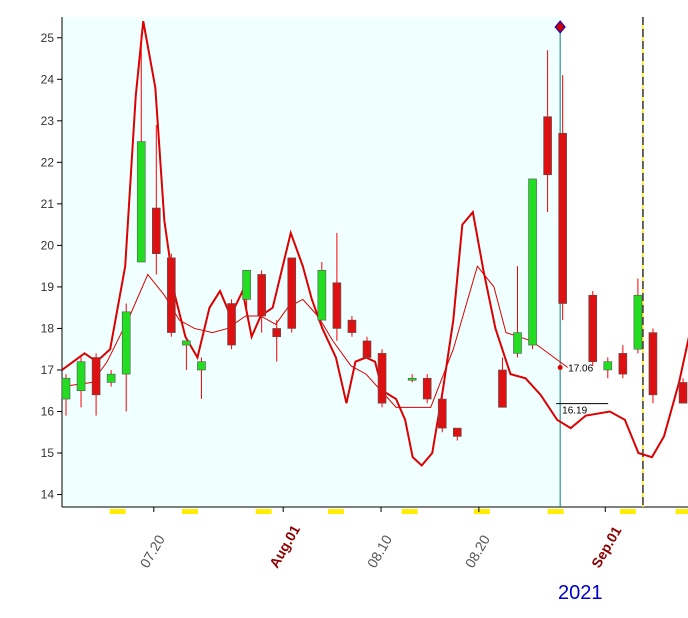 This screenshot has width=688, height=618. What do you see at coordinates (48, 121) in the screenshot?
I see `y-tick-label: 23` at bounding box center [48, 121].